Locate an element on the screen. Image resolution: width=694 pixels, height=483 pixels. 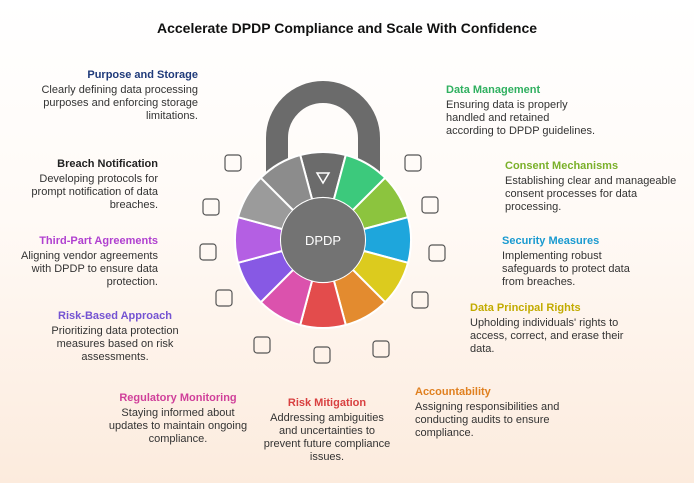
center-label: DPDP is located at coordinates (323, 240).